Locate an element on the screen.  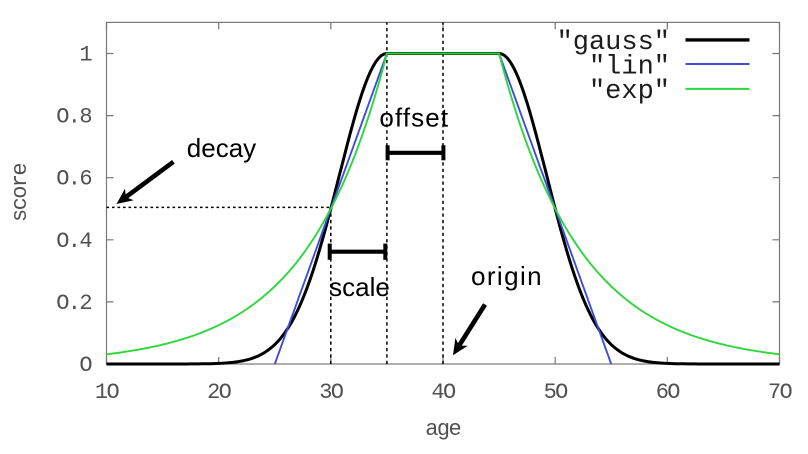
svg-text: decay is located at coordinates (221, 148).